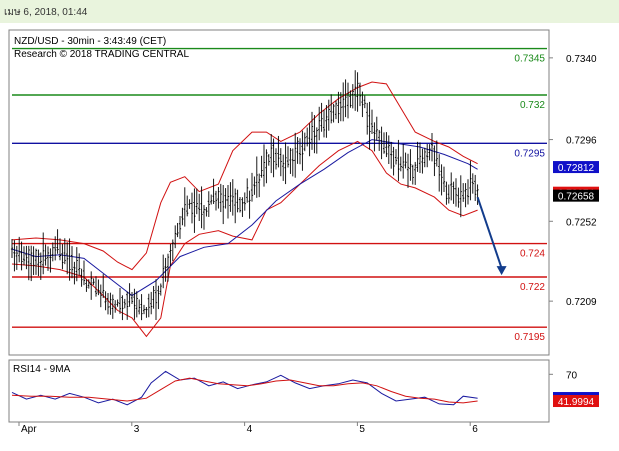  Describe the element at coordinates (501, 271) in the screenshot. I see `forecast-arrow-head` at that location.